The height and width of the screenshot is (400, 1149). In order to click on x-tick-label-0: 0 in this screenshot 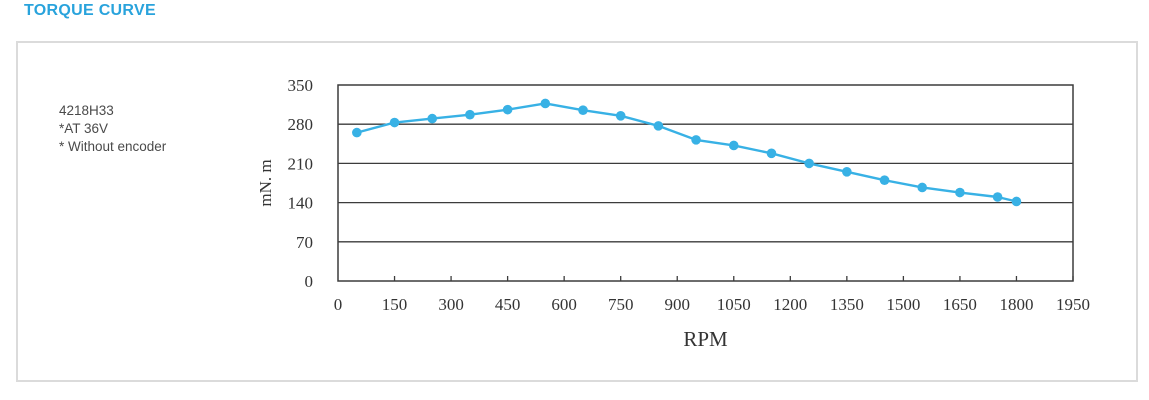, I will do `click(338, 304)`.